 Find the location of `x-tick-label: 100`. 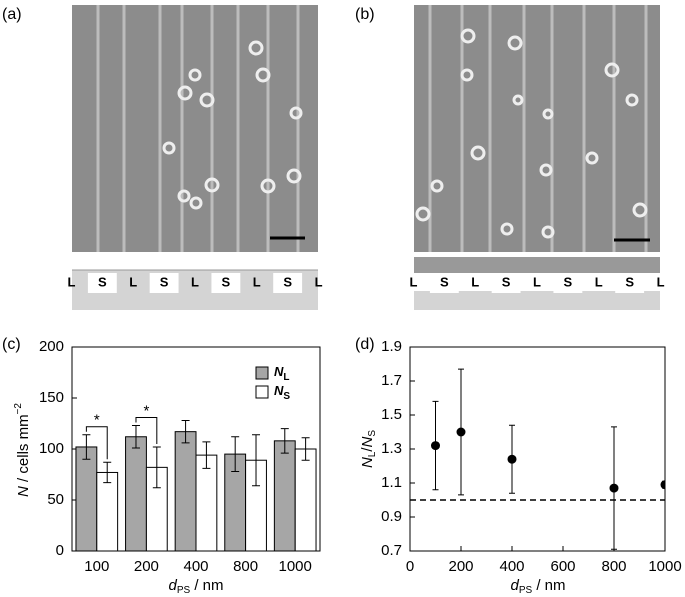

x-tick-label: 100 is located at coordinates (96, 566).